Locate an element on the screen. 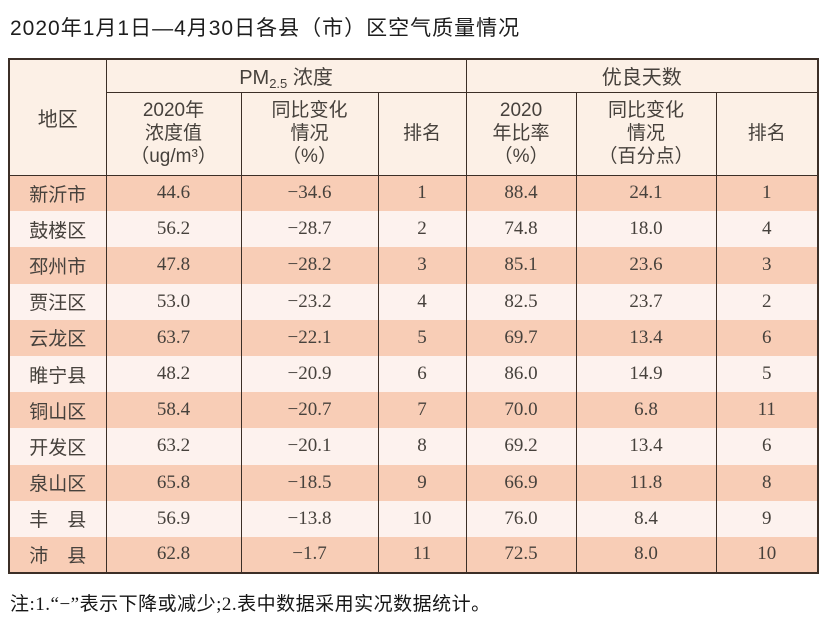 This screenshot has width=825, height=620. cell-pm-change: −28.7 is located at coordinates (309, 229).